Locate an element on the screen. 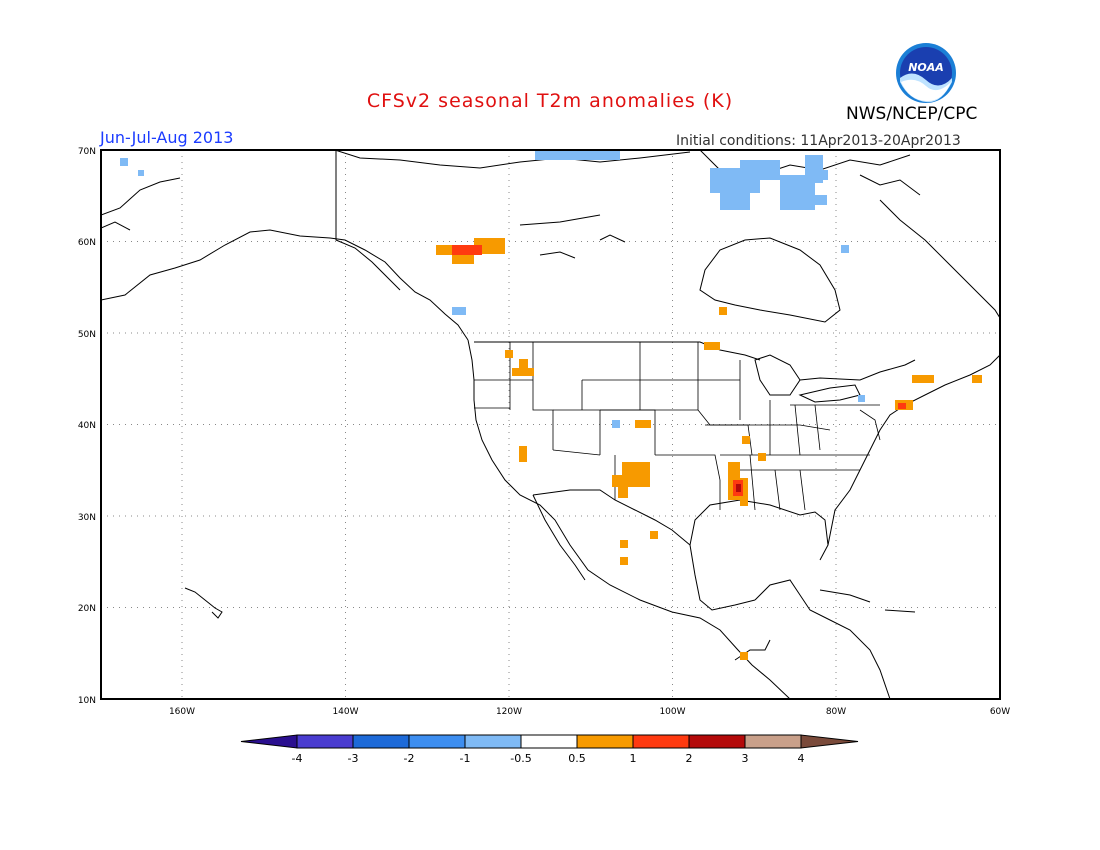 This screenshot has width=1100, height=850. lat-label: 20N is located at coordinates (87, 609).